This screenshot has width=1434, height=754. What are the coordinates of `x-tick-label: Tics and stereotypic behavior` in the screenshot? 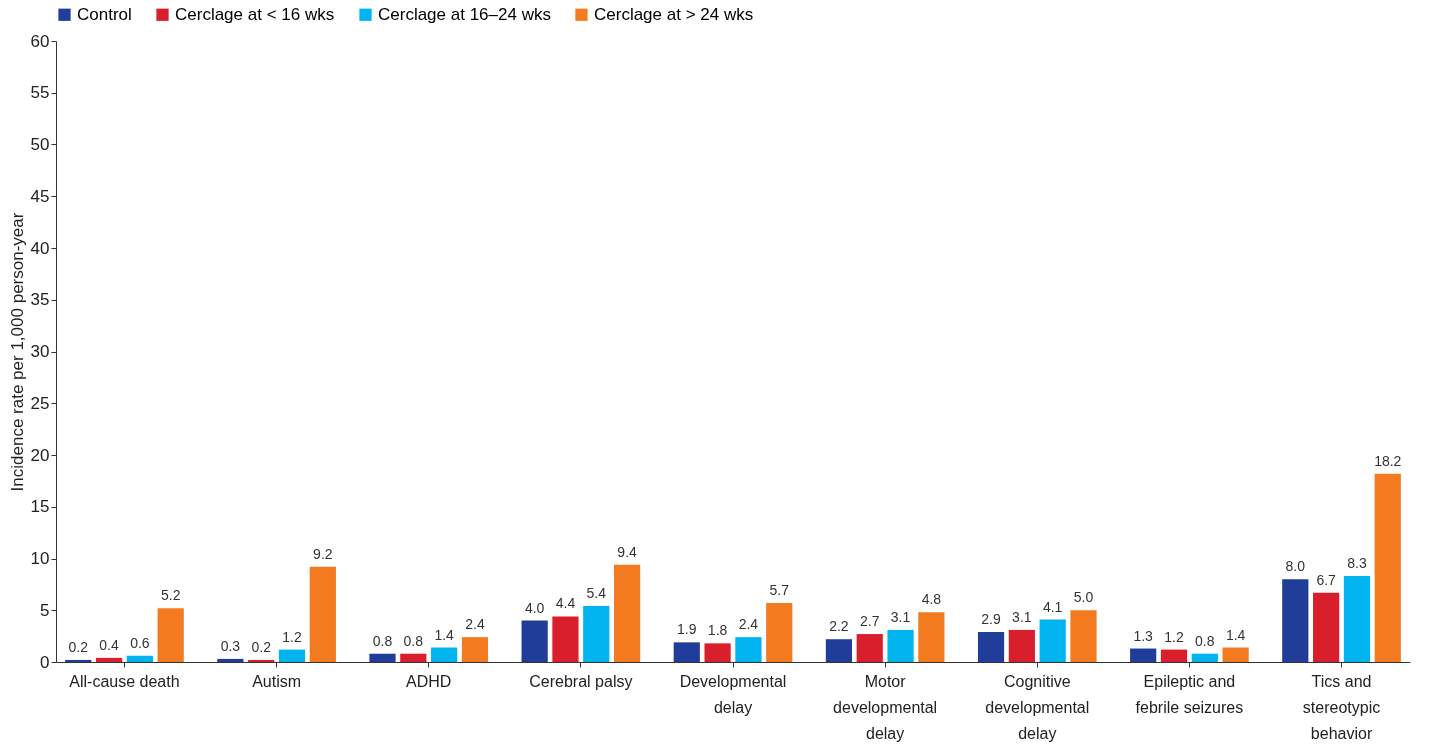 It's located at (1341, 707).